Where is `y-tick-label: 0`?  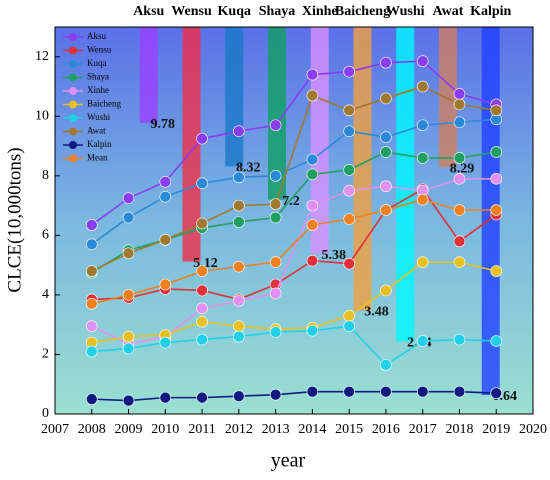
y-tick-label: 0 is located at coordinates (45, 413).